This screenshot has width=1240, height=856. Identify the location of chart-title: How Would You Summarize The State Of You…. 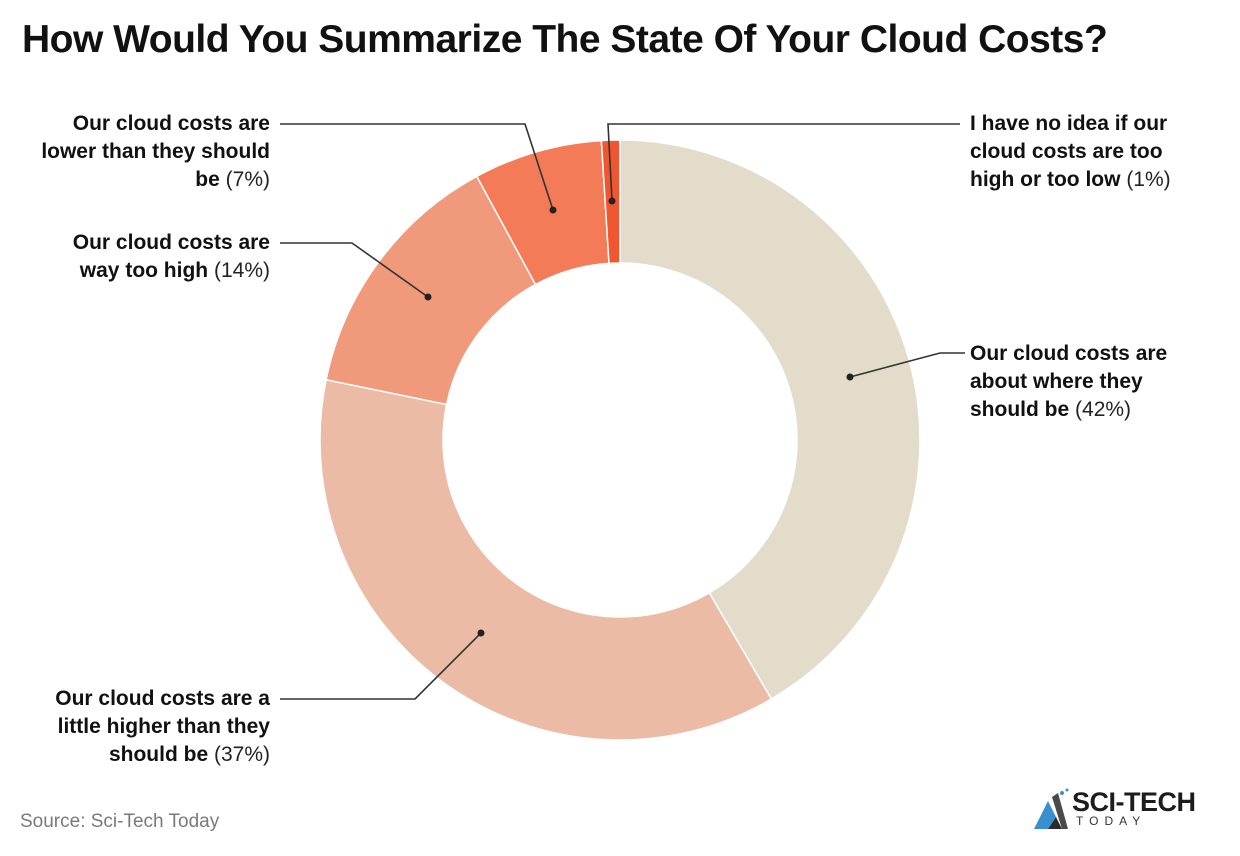
(565, 39).